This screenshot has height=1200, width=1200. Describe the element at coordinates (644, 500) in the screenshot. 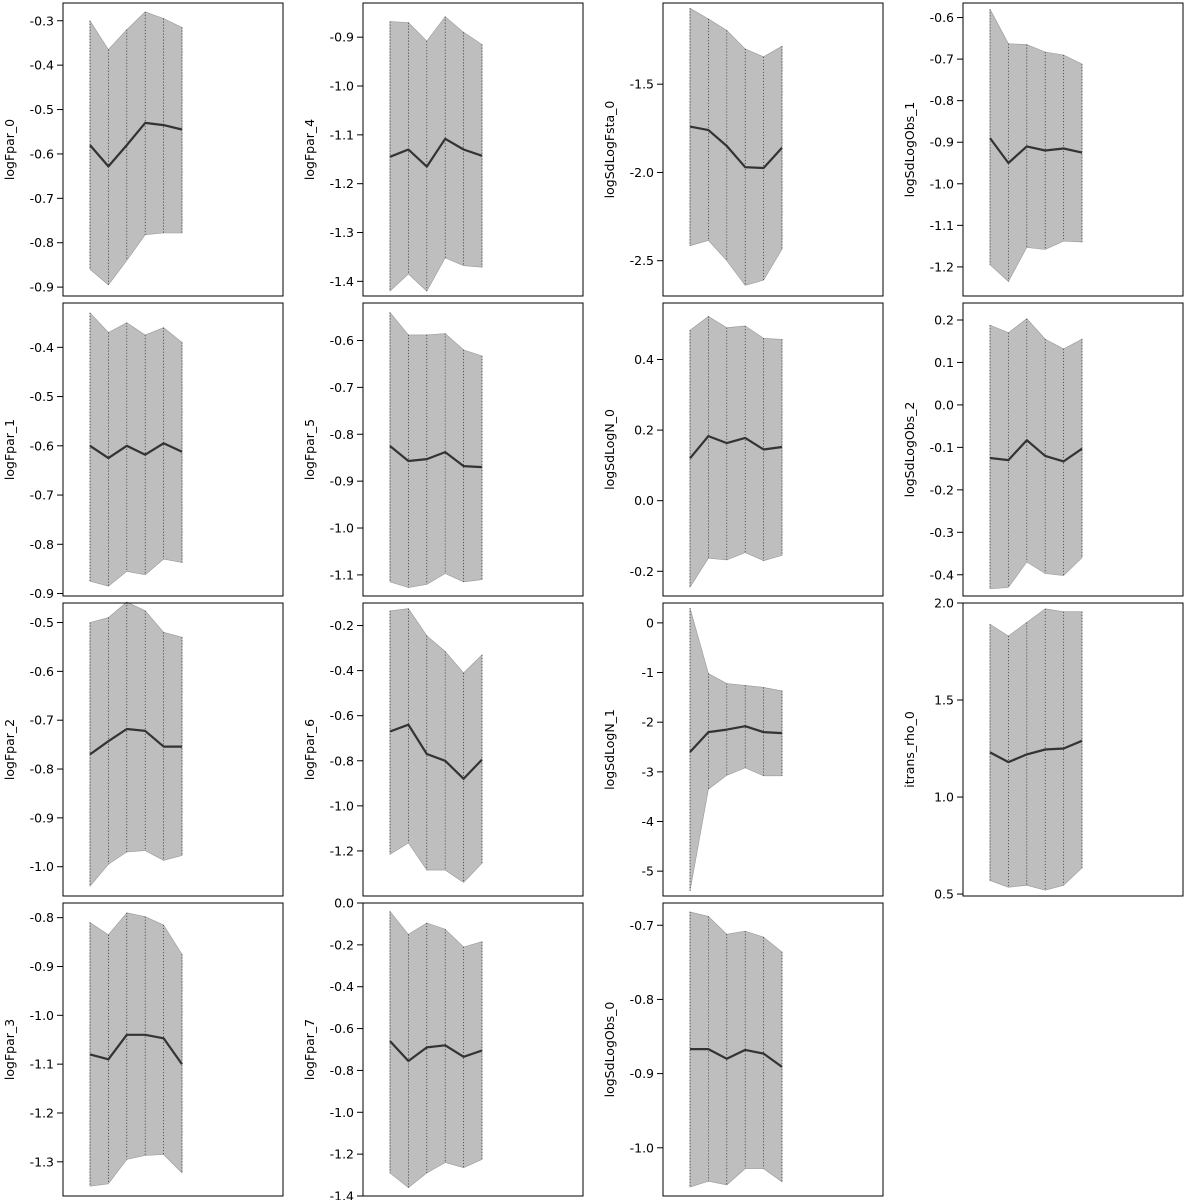

I see `y-tick-label: 0.0` at that location.